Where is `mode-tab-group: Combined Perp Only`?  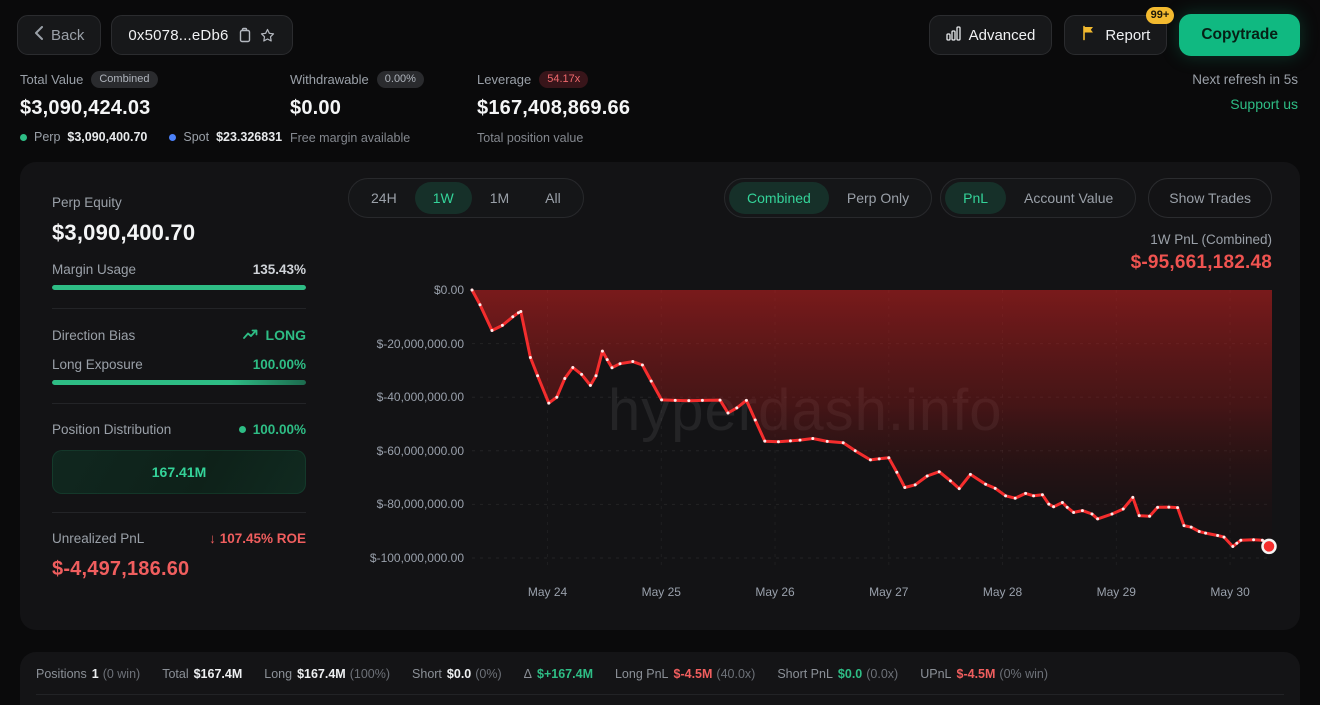 mode-tab-group: Combined Perp Only is located at coordinates (828, 198).